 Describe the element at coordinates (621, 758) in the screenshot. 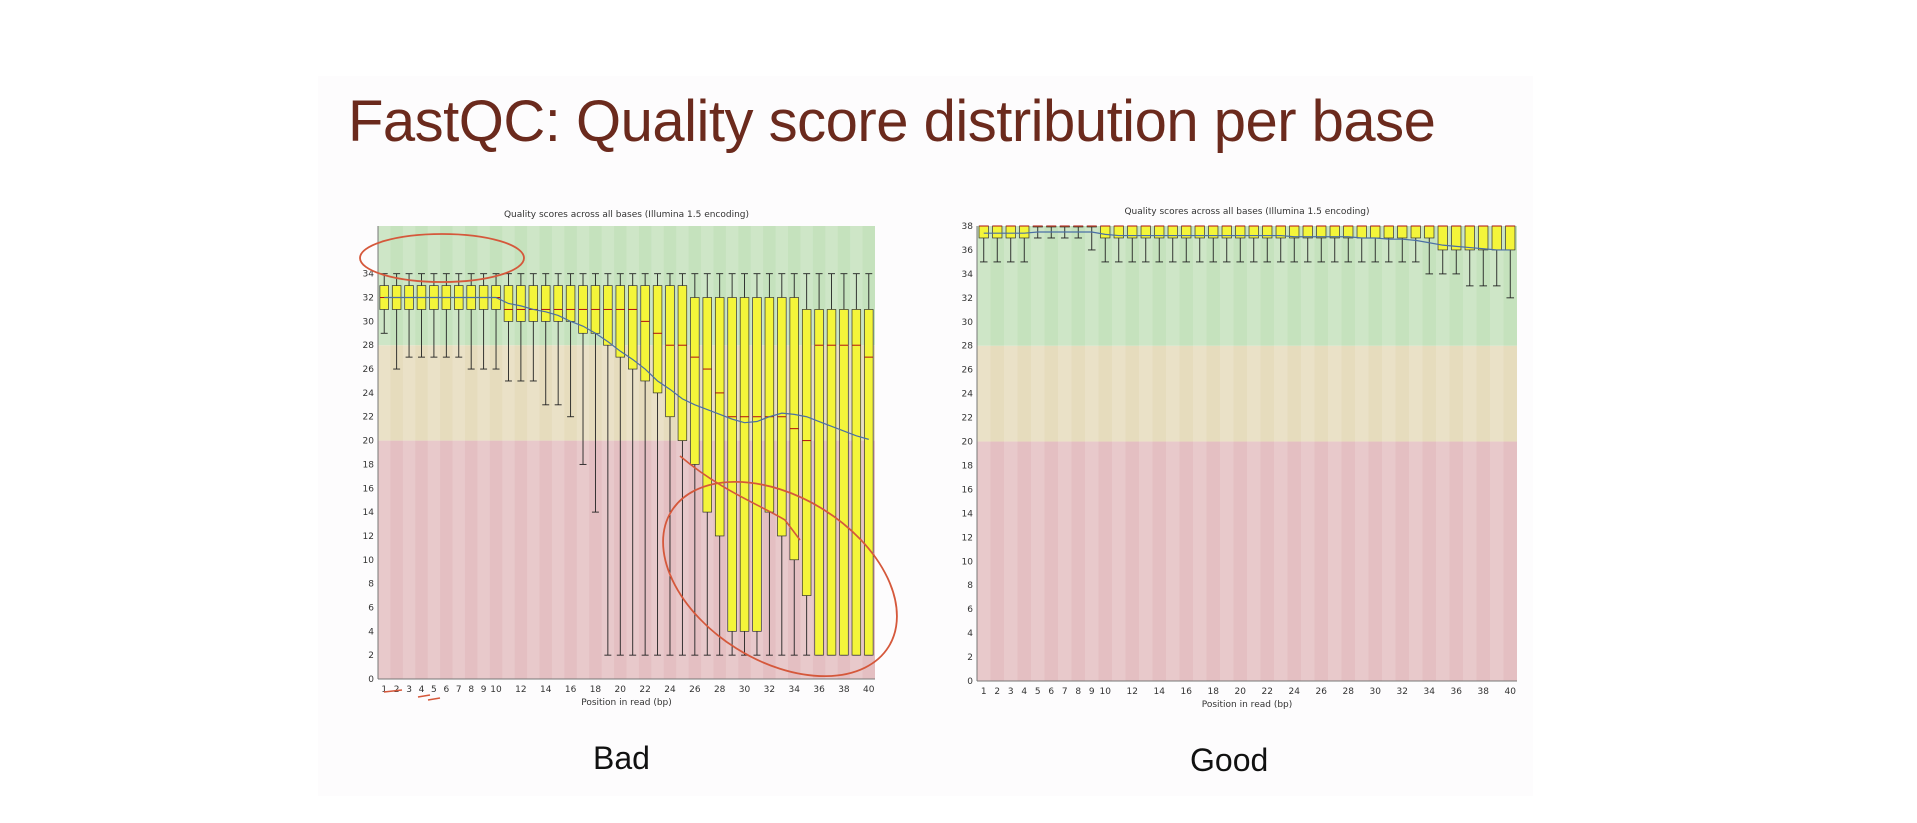

I see `caption-bad: Bad` at that location.